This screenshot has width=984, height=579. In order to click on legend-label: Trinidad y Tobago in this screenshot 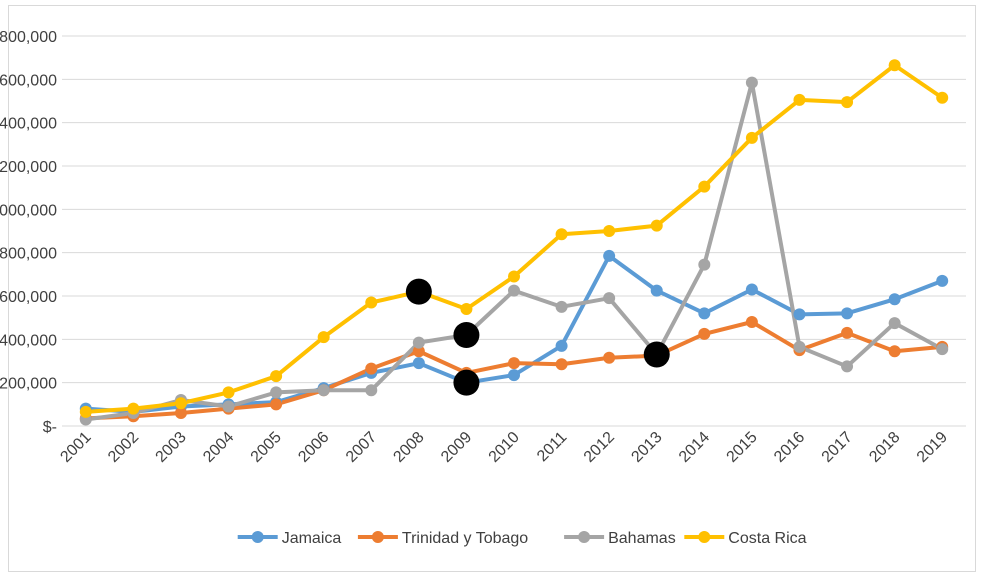, I will do `click(465, 538)`.